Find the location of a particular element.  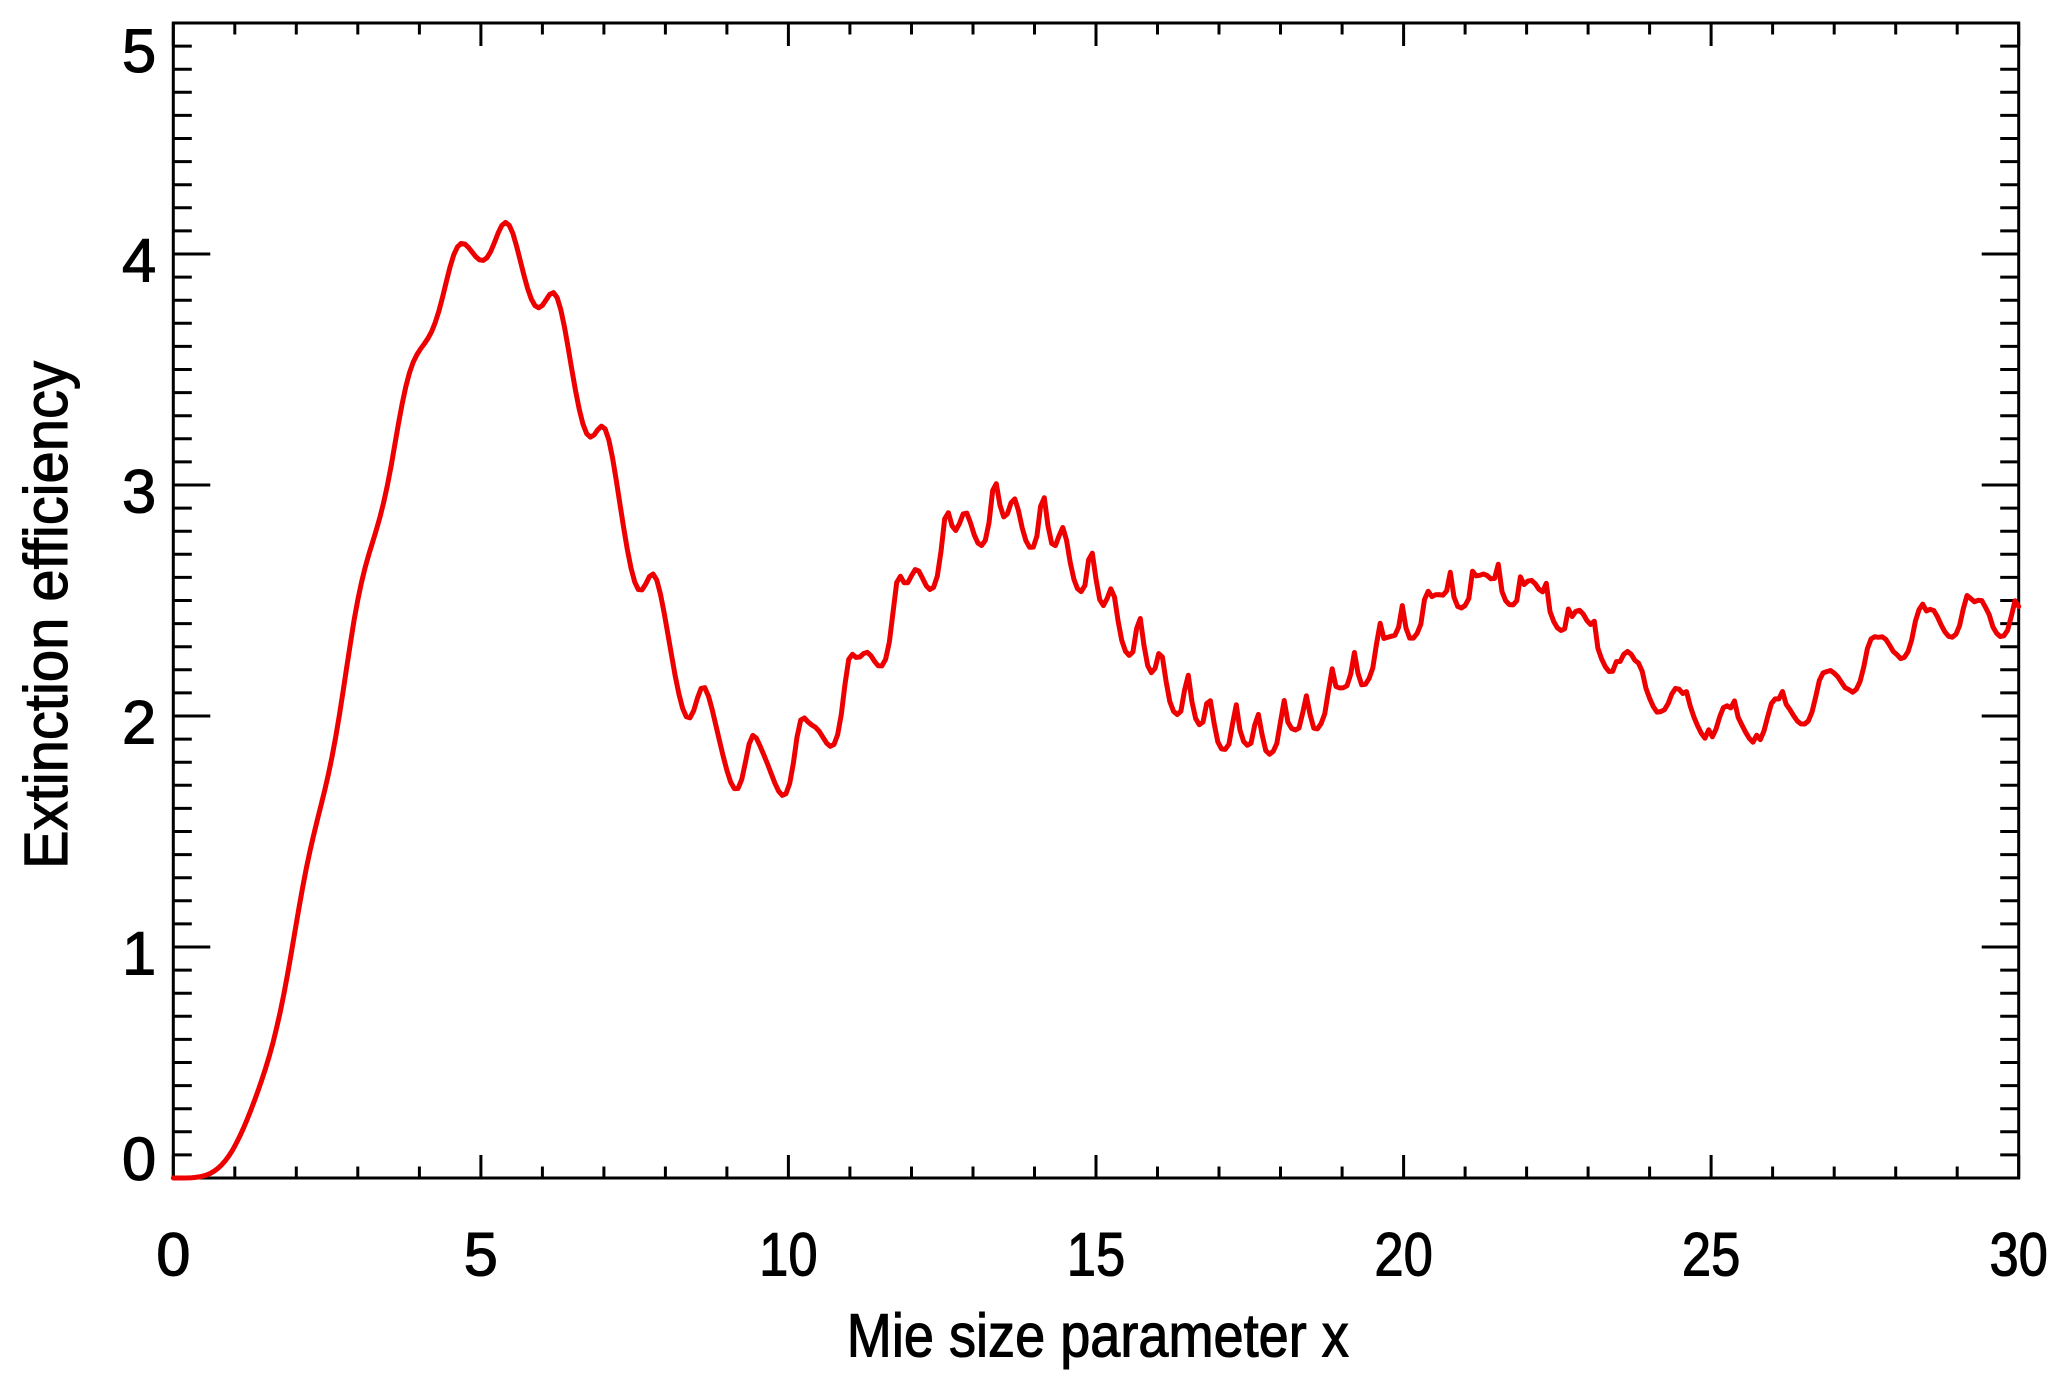

svg-text: 15 is located at coordinates (1096, 1254).